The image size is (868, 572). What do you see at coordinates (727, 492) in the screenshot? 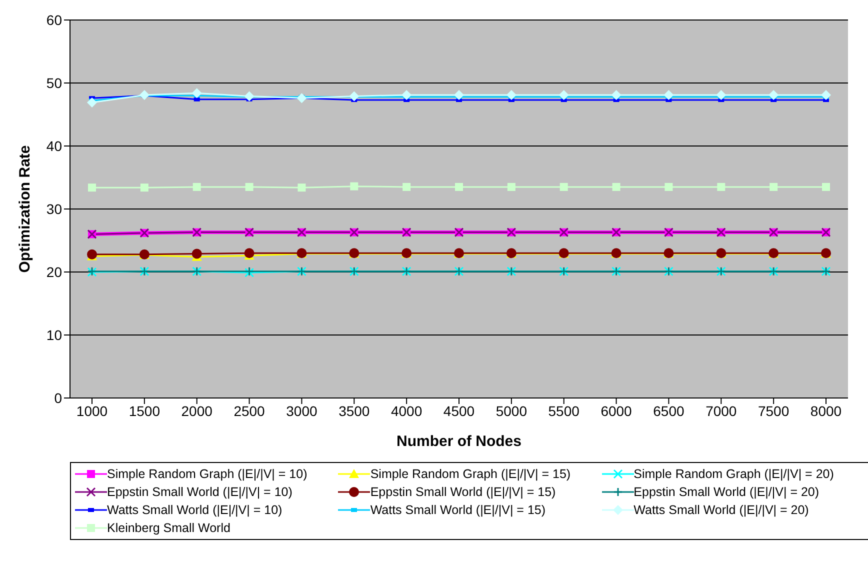
I see `legend-label: Eppstin Small World (|E|/|V| = 20)` at bounding box center [727, 492].